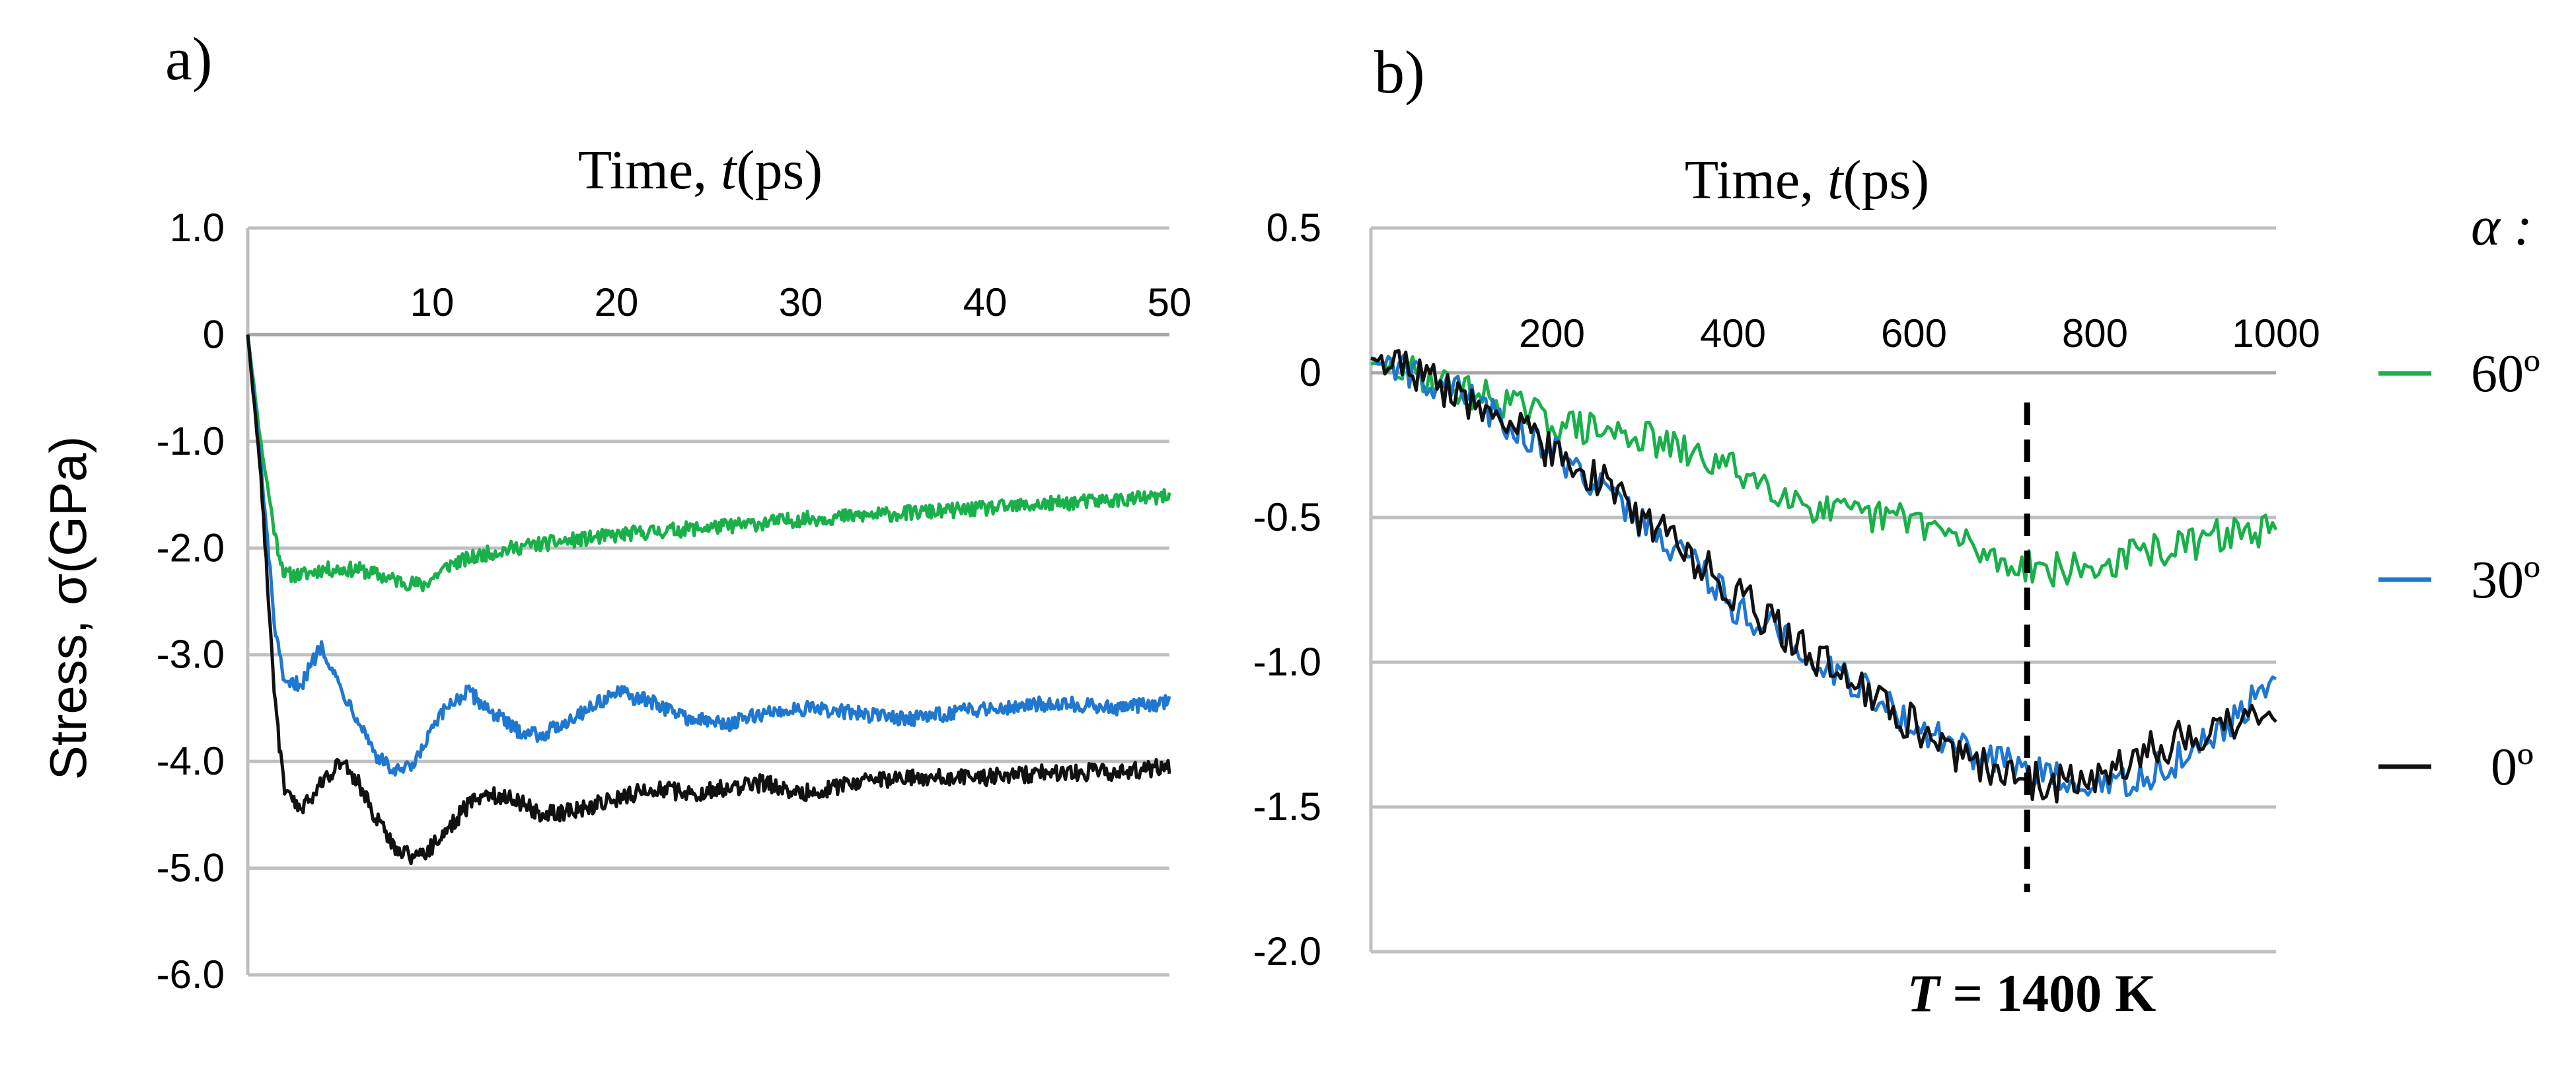 Image resolution: width=2576 pixels, height=1072 pixels. Describe the element at coordinates (2048, 994) in the screenshot. I see `temperature-label-rest: = 1400 K` at that location.